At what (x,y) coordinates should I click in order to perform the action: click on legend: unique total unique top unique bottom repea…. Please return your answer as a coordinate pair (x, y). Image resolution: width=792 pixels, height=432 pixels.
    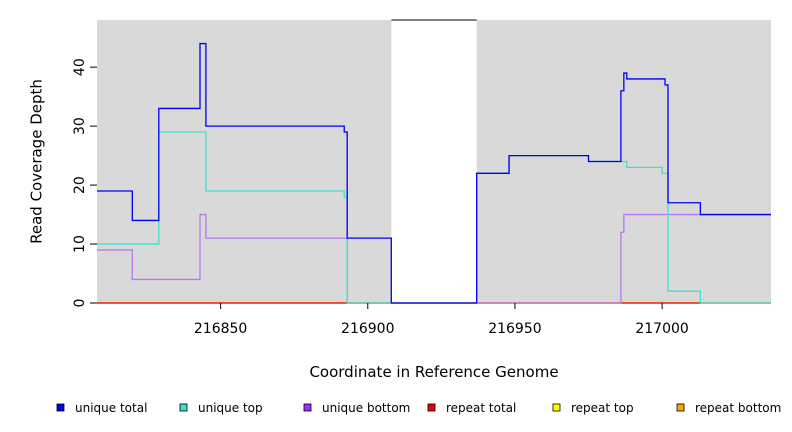
    Looking at the image, I should click on (418, 408).